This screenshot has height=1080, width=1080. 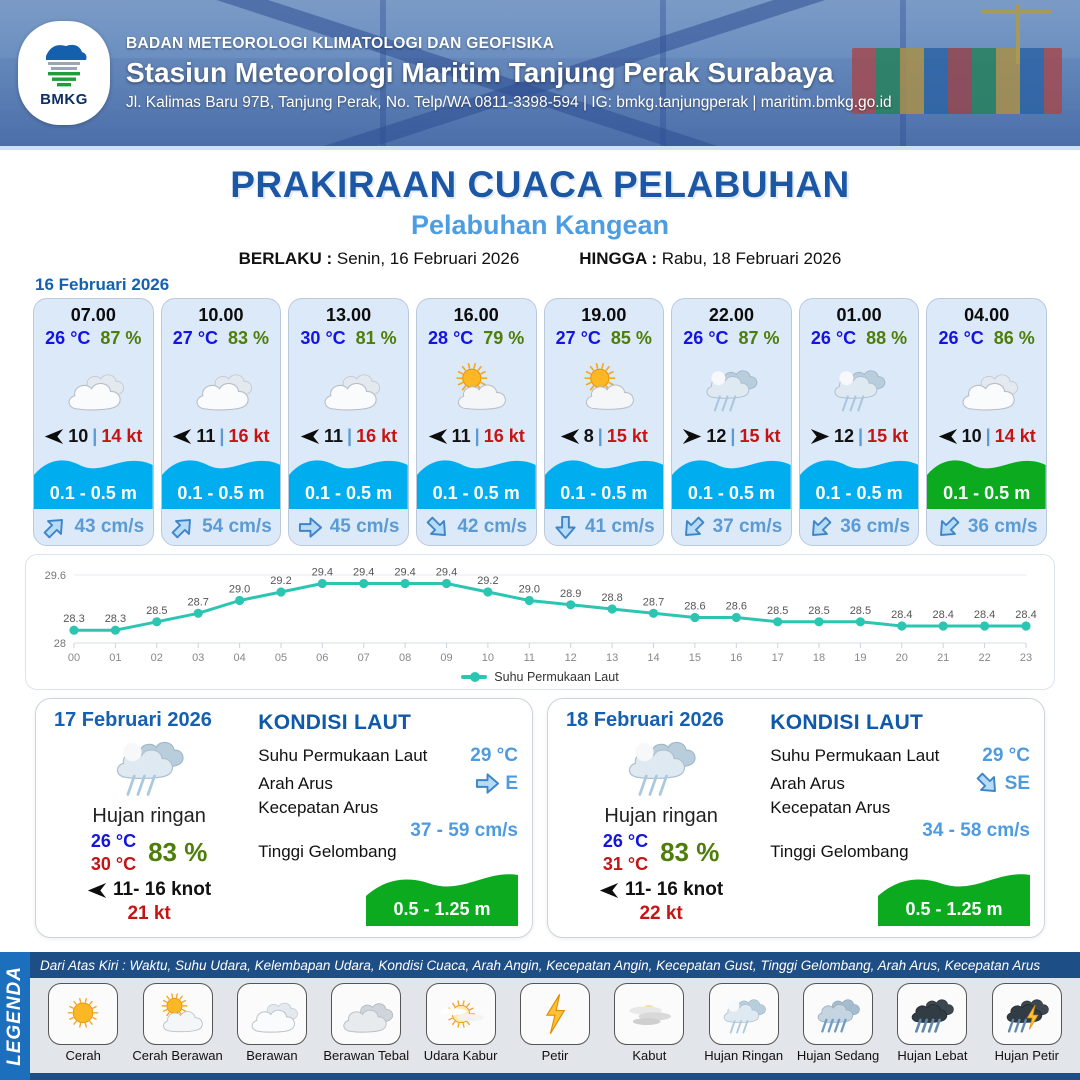 I want to click on sst-label: Suhu Permukaan Laut, so click(x=343, y=755).